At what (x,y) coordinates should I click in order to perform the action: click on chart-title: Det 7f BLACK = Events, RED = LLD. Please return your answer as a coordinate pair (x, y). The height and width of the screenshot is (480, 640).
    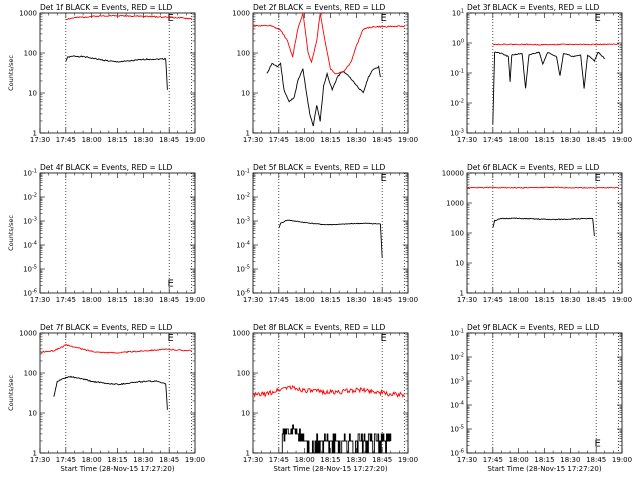
    Looking at the image, I should click on (106, 327).